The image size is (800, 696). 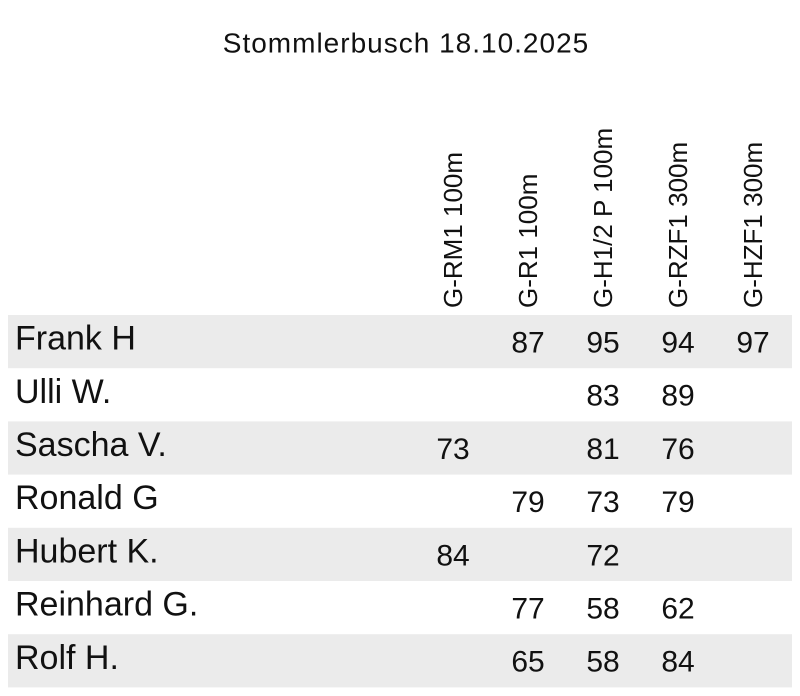 What do you see at coordinates (67, 658) in the screenshot?
I see `row-name: Rolf H.` at bounding box center [67, 658].